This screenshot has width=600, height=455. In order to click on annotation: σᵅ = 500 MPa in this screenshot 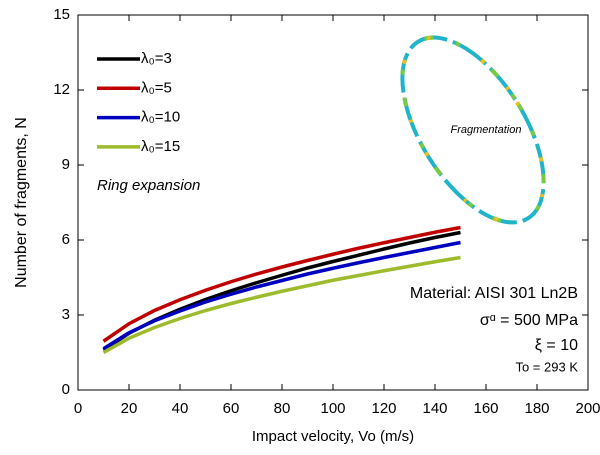, I will do `click(529, 320)`.